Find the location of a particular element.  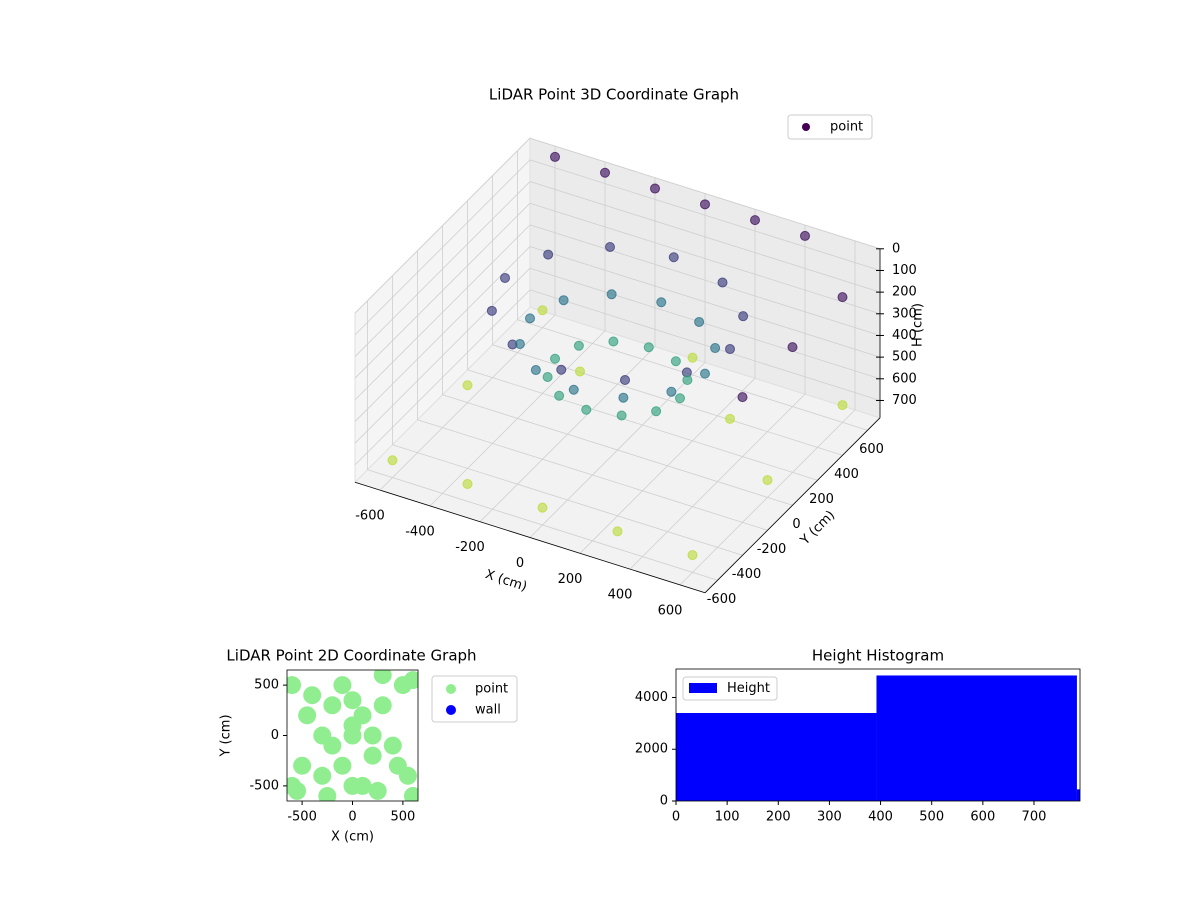

legend-label: Height is located at coordinates (748, 688).